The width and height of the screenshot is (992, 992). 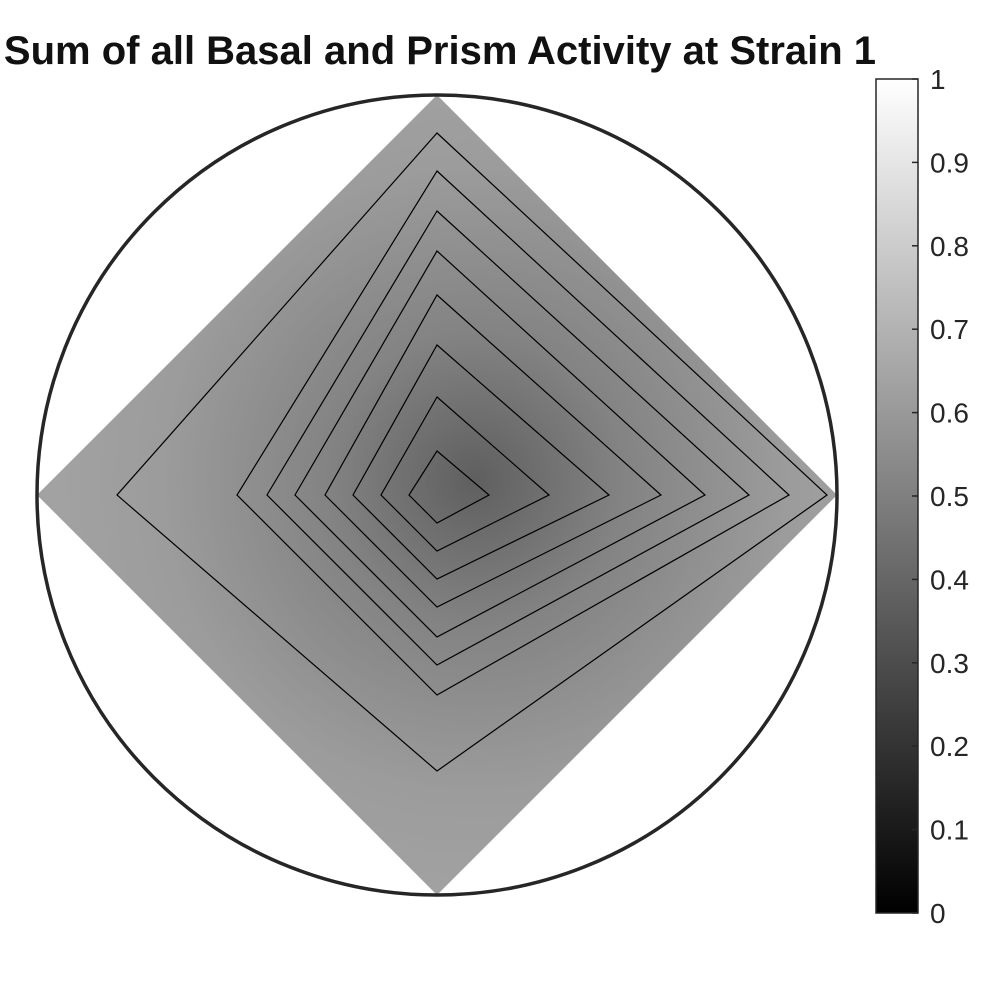 I want to click on colorbar-tick-label: 0.6, so click(x=949, y=413).